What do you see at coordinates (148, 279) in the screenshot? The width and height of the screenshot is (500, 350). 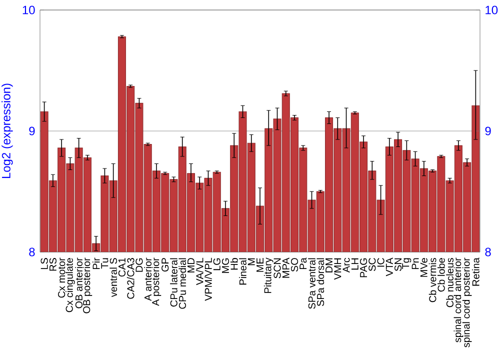 I see `x-tick-label: A anterior` at bounding box center [148, 279].